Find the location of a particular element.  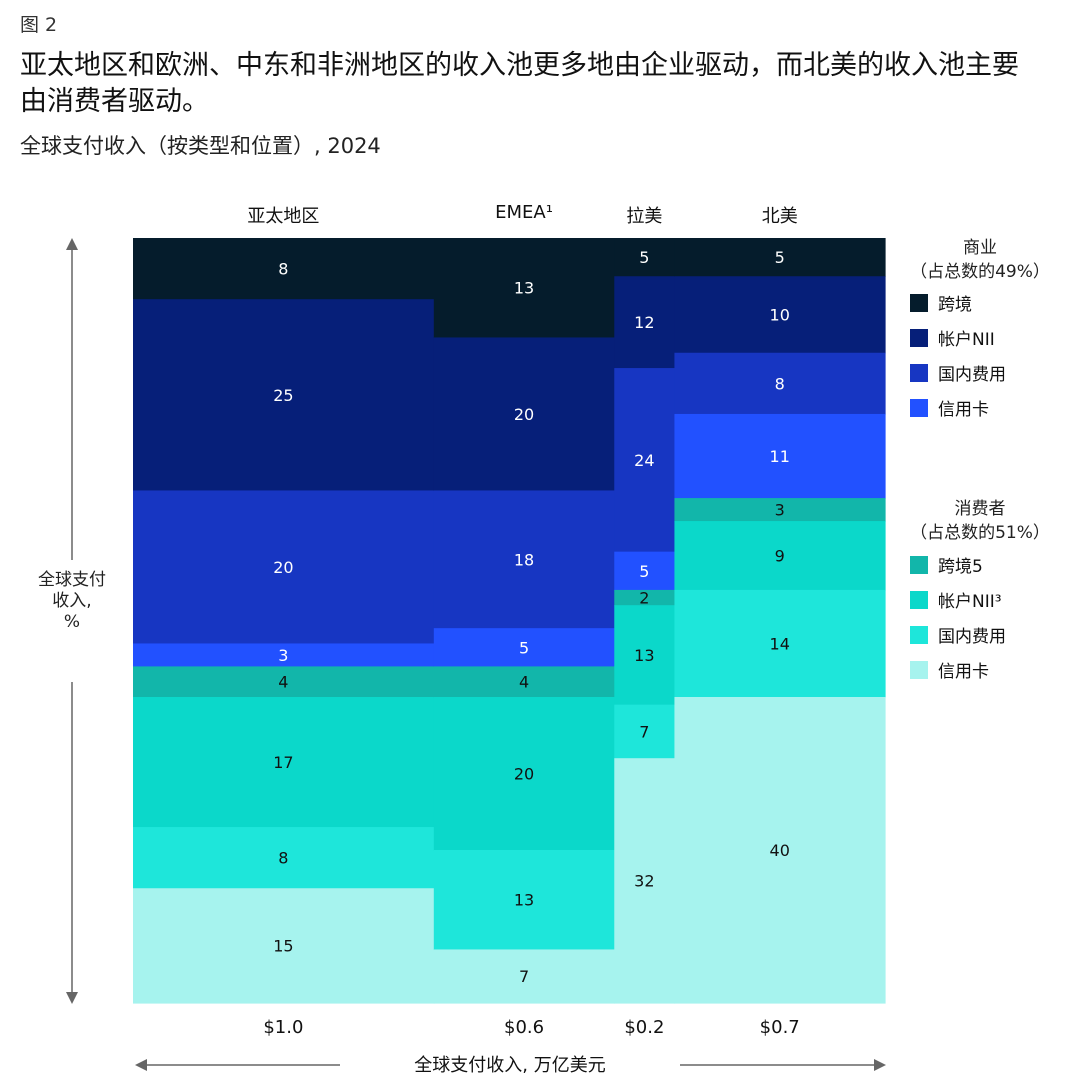

legend-label: 跨境5 is located at coordinates (960, 567).